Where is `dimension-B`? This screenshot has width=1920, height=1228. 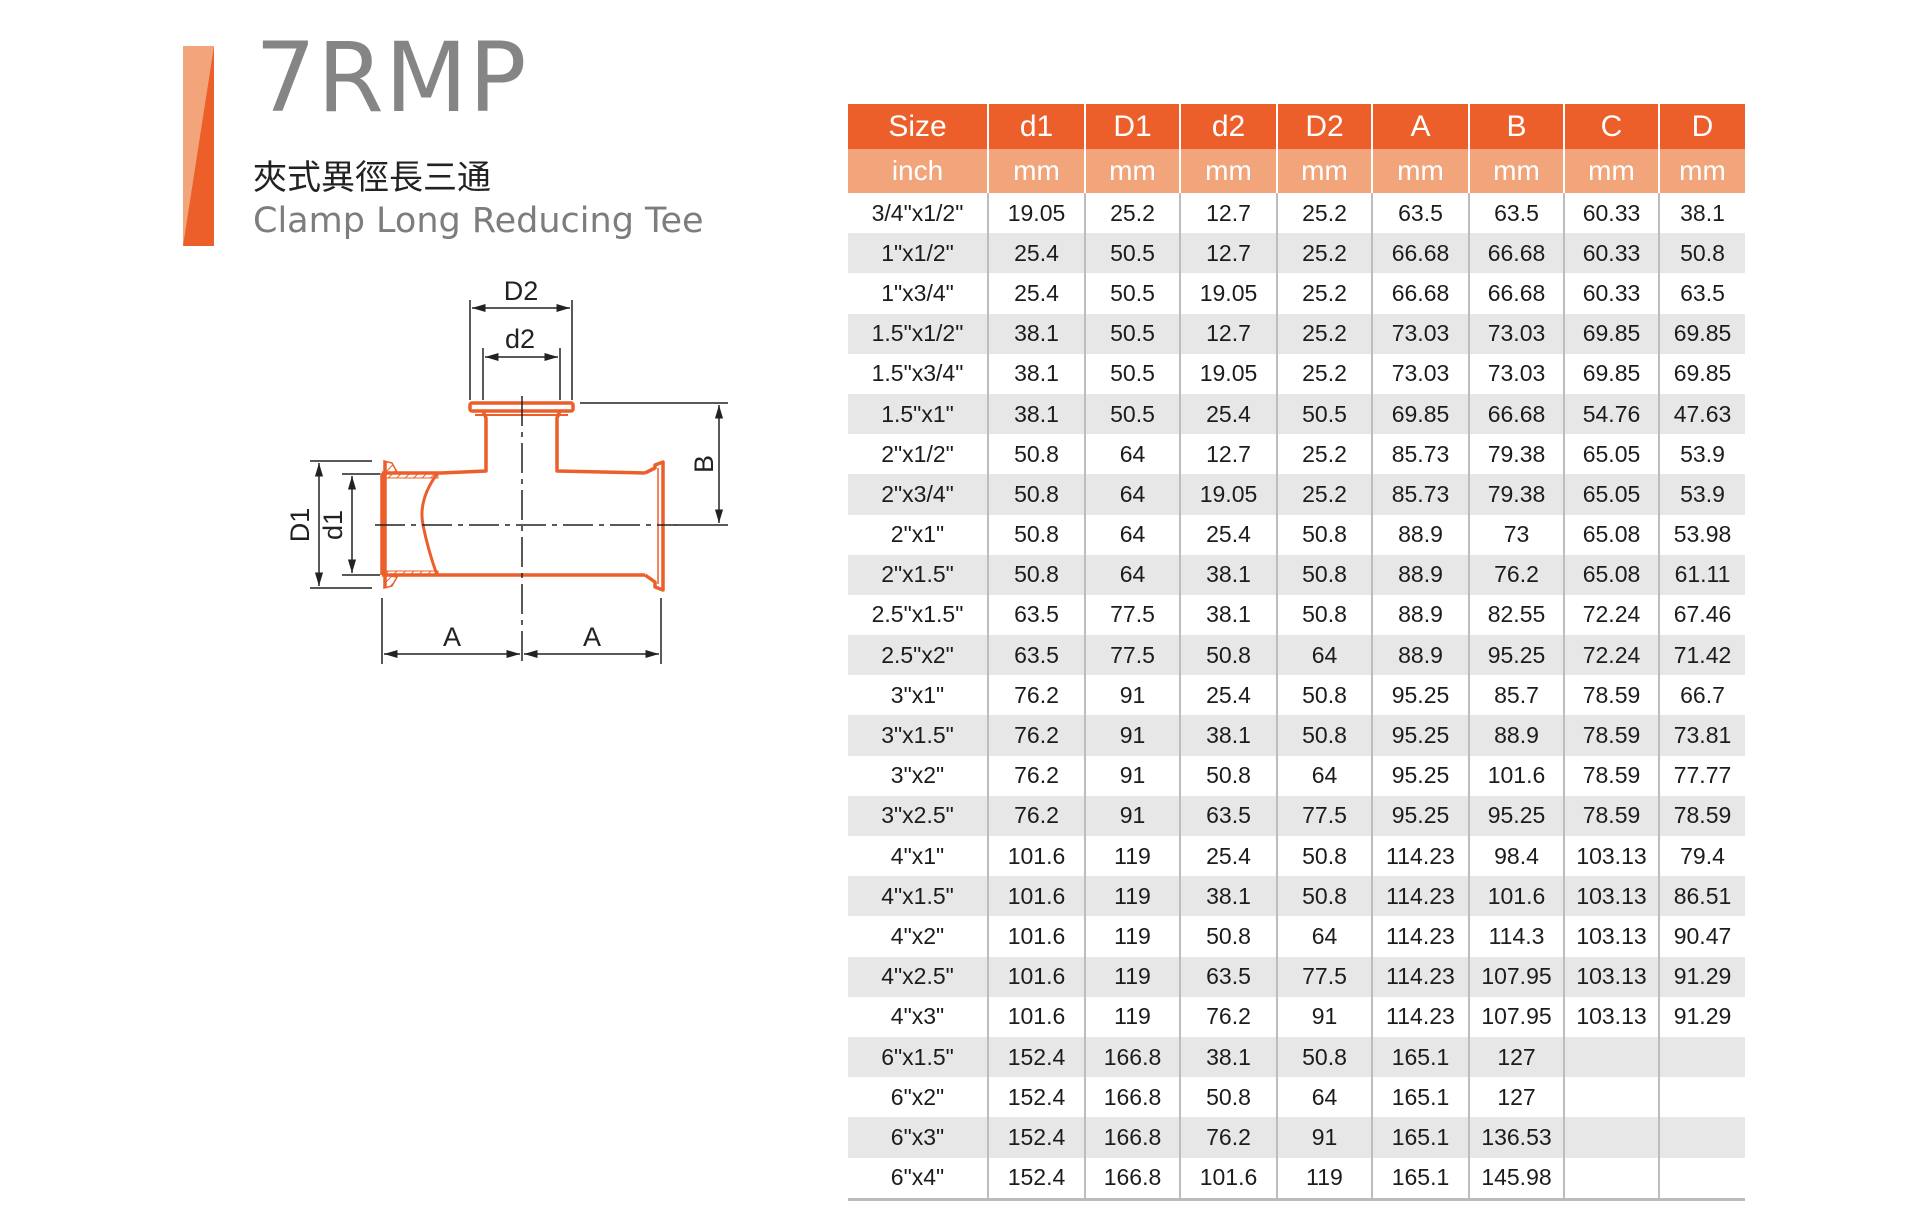 dimension-B is located at coordinates (654, 464).